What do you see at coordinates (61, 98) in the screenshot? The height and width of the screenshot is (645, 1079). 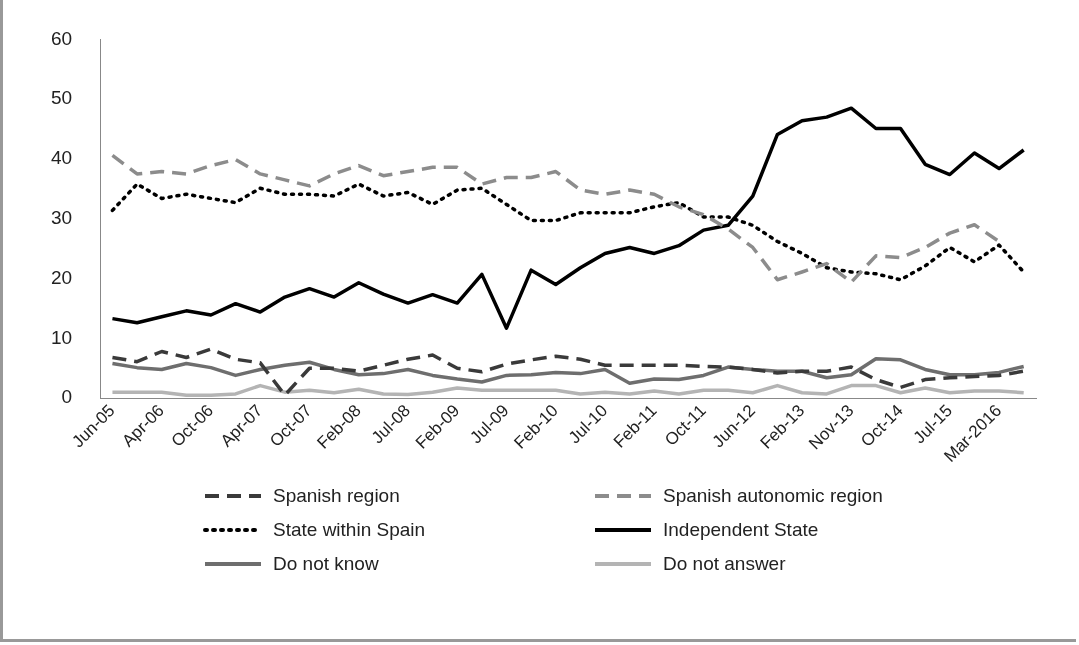 I see `y-tick-label: 50` at bounding box center [61, 98].